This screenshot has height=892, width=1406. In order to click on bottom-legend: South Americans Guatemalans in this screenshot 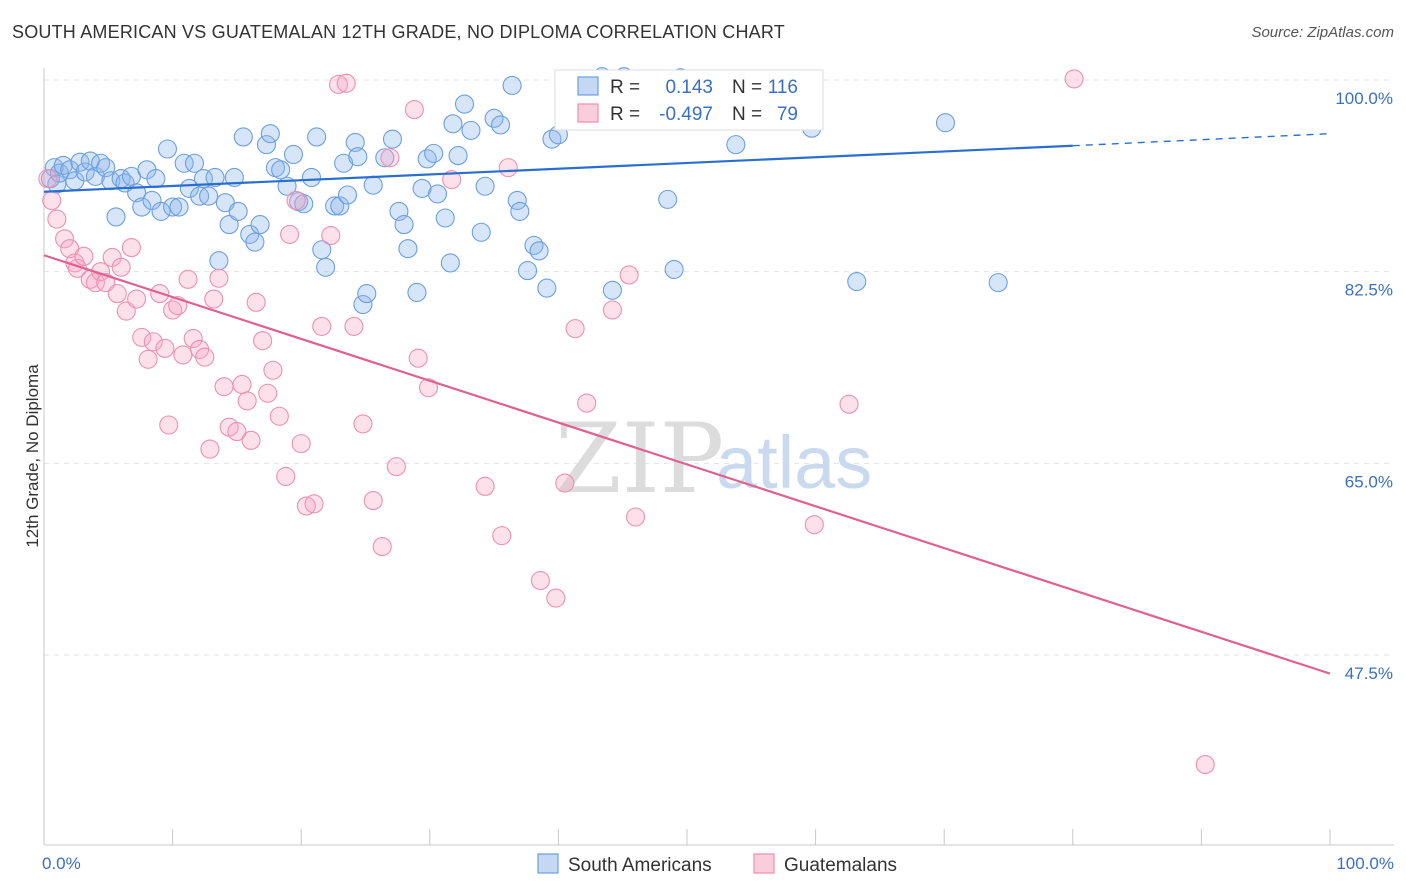, I will do `click(717, 864)`.